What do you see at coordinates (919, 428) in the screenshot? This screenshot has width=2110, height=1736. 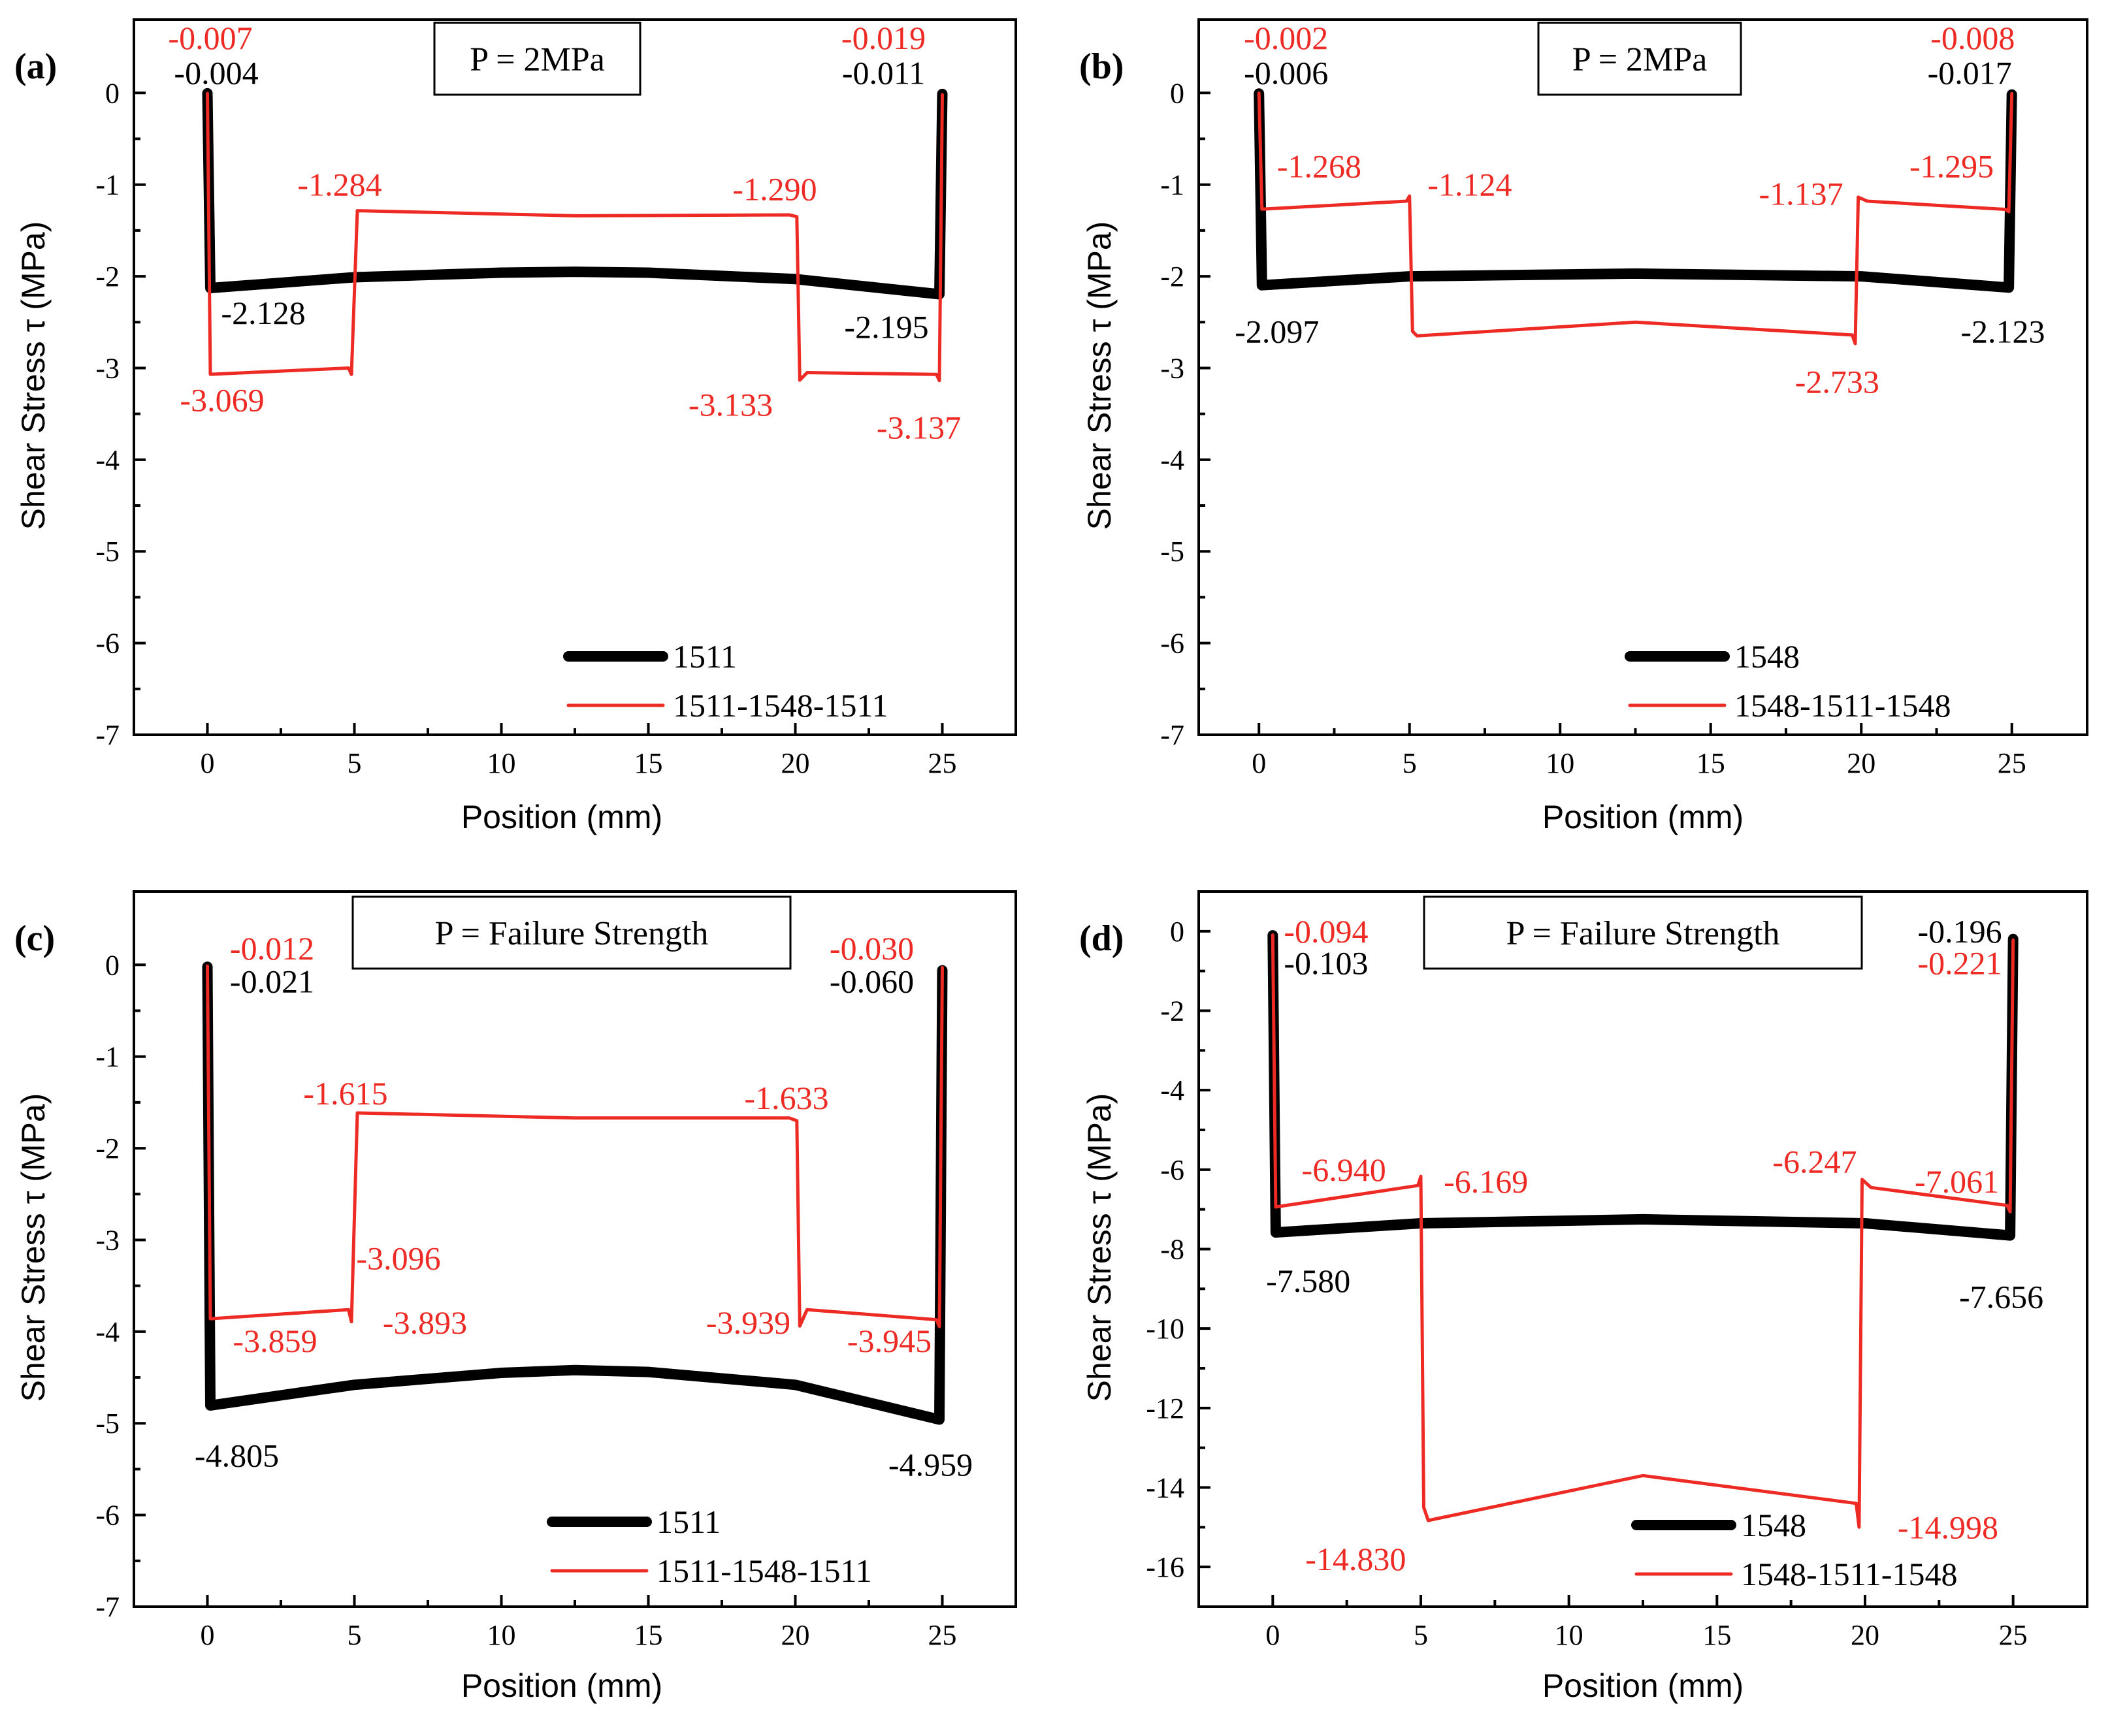 I see `data-annotation: -3.137` at bounding box center [919, 428].